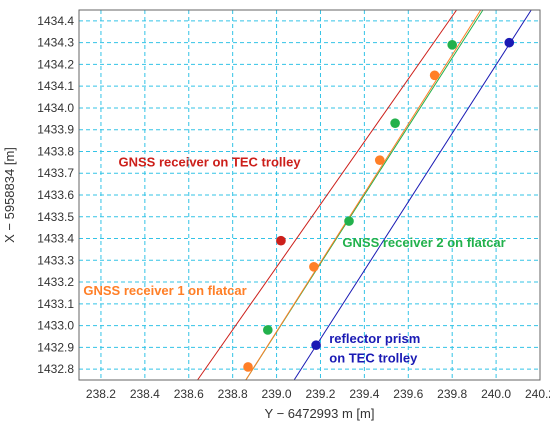  What do you see at coordinates (55, 260) in the screenshot?
I see `y-tick-label: 1433.3` at bounding box center [55, 260].